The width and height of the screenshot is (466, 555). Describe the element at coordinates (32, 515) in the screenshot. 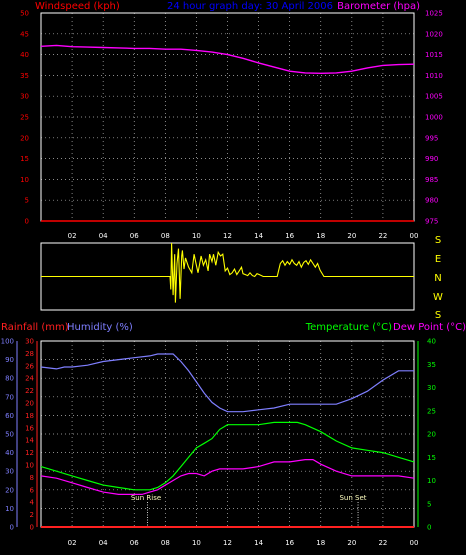

I see `rainfall-tick-label: 2` at that location.